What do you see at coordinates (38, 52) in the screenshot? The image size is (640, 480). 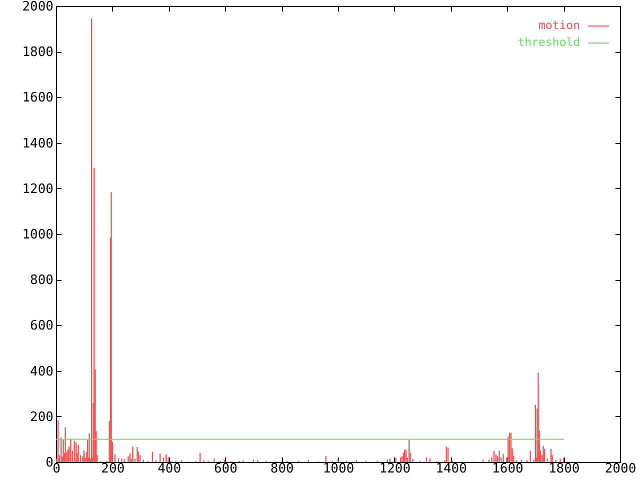 I see `y-tick-label: 1800` at bounding box center [38, 52].